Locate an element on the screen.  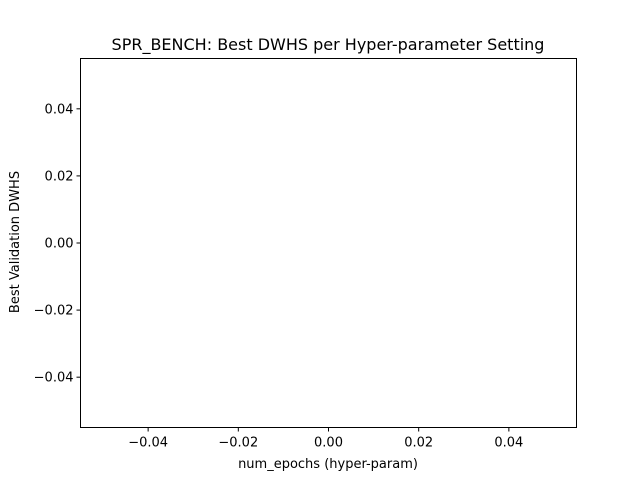
x-tick-label: −0.04 is located at coordinates (148, 443).